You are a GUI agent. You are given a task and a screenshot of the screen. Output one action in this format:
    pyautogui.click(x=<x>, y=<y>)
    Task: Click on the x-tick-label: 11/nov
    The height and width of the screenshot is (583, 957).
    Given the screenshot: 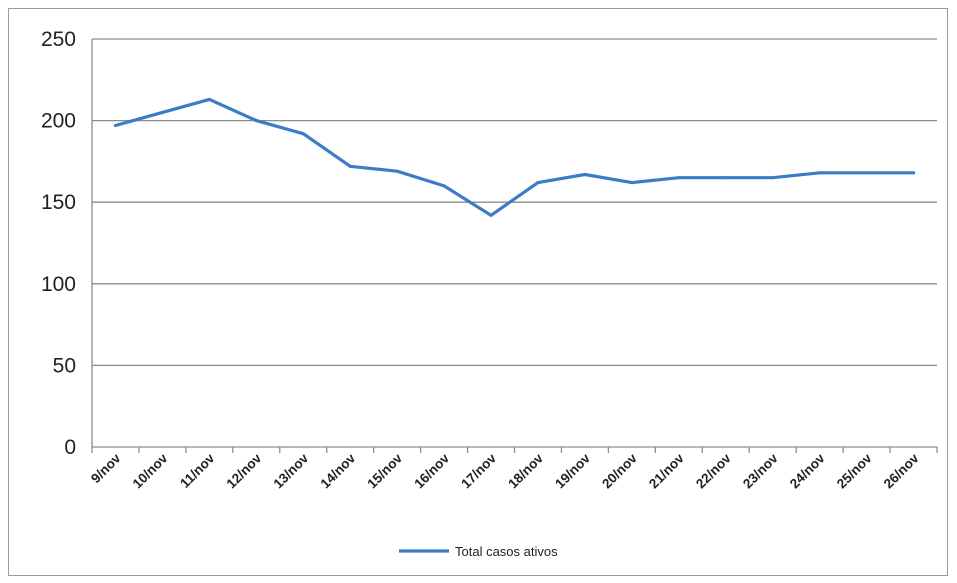 What is the action you would take?
    pyautogui.click(x=197, y=470)
    